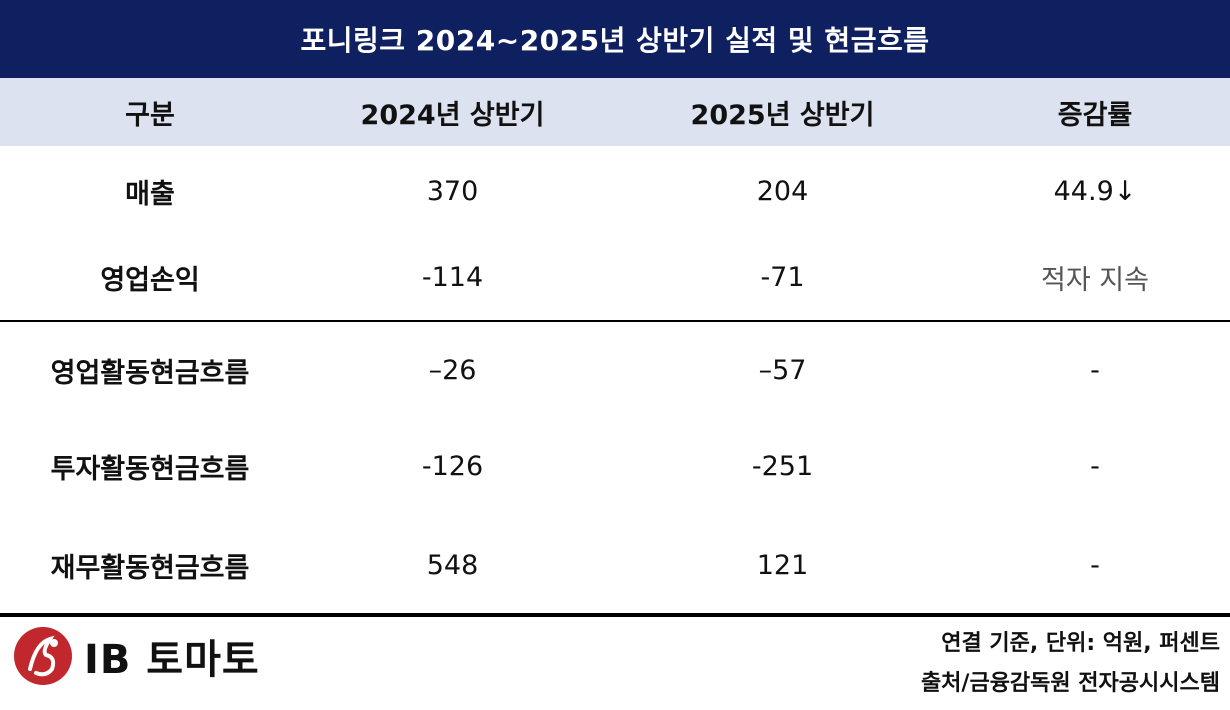 This screenshot has width=1230, height=710. Describe the element at coordinates (150, 568) in the screenshot. I see `row-label: 재무활동현금흐름` at that location.